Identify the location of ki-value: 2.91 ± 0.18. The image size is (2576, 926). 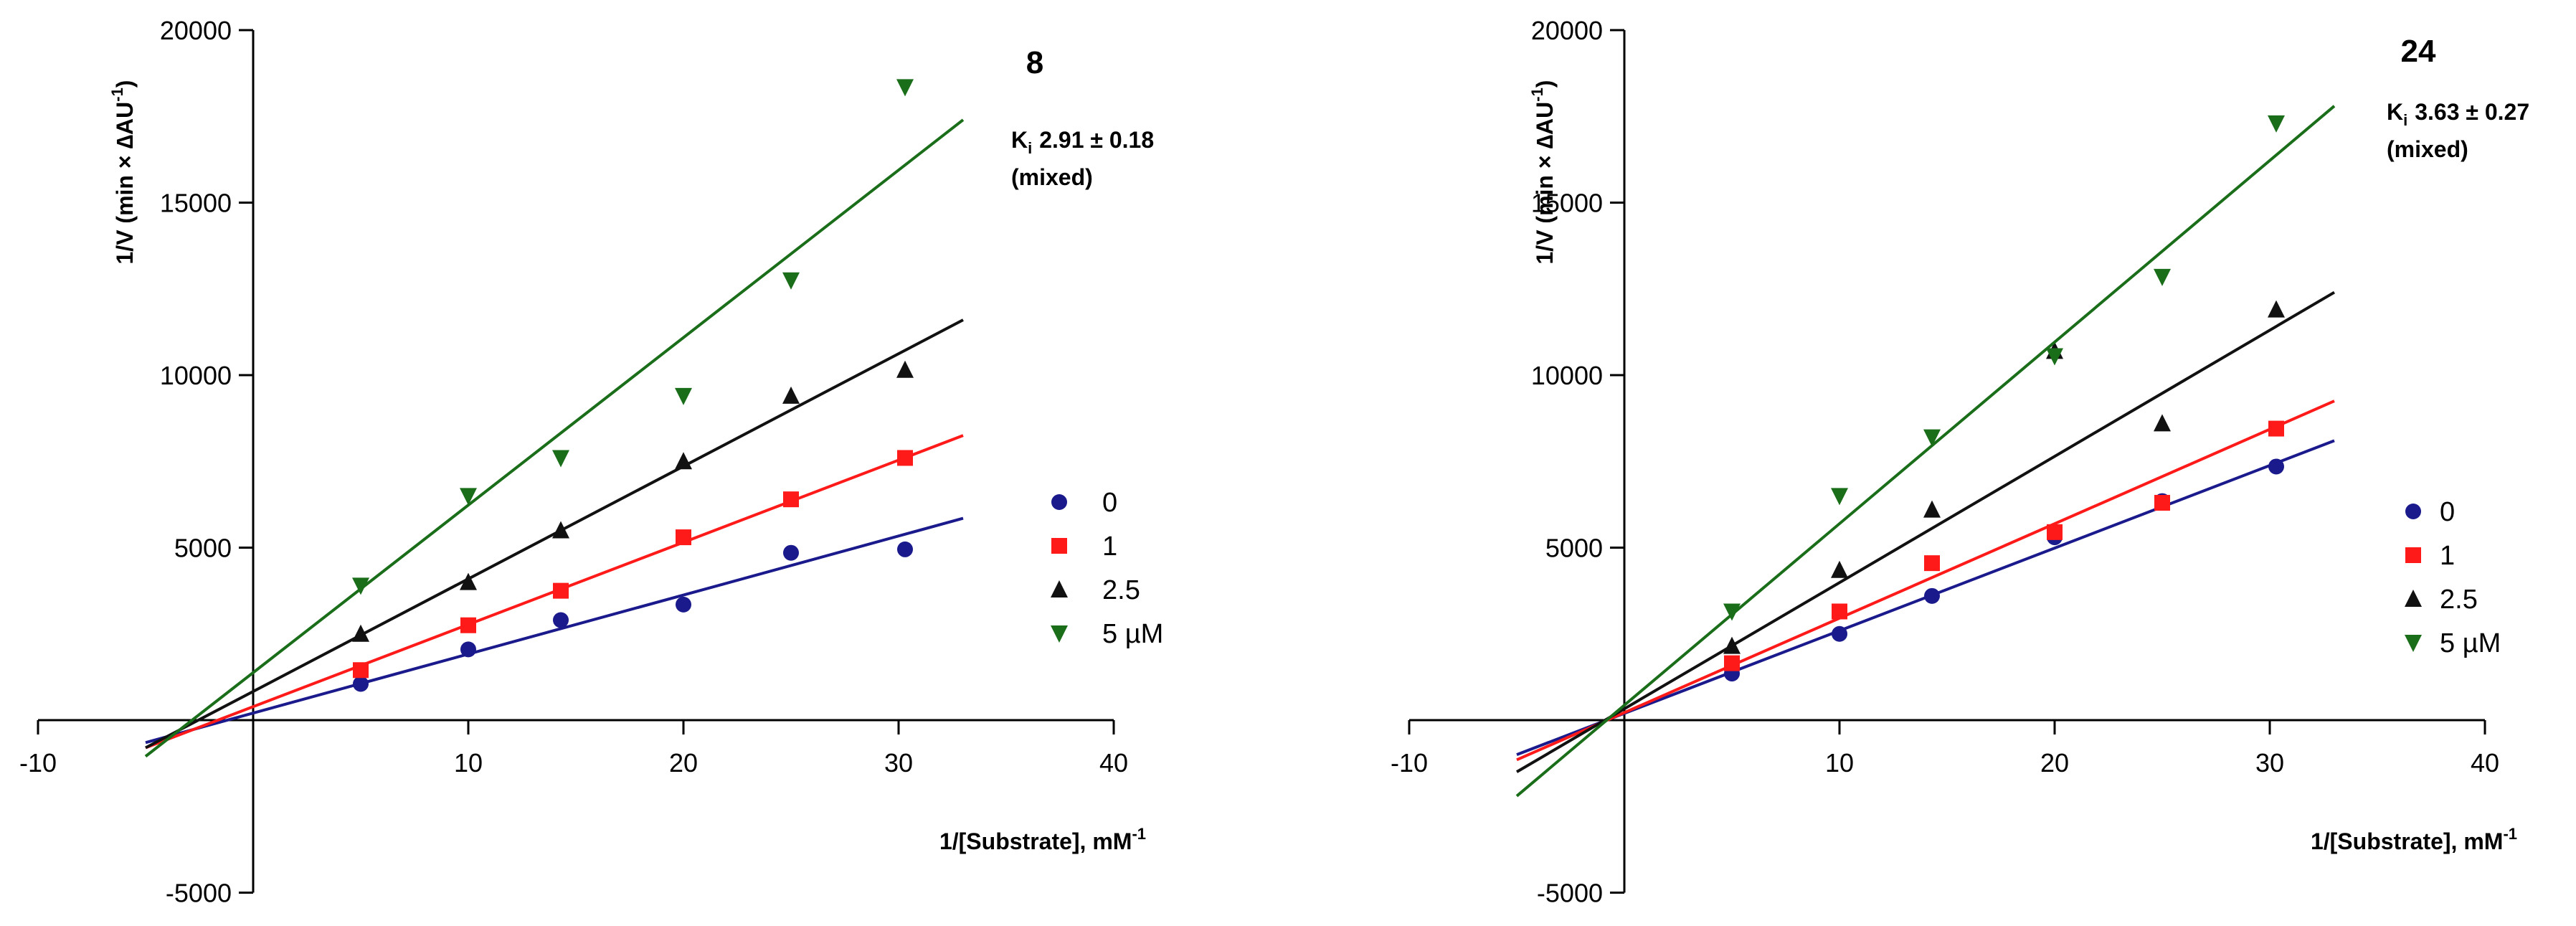
(1096, 140).